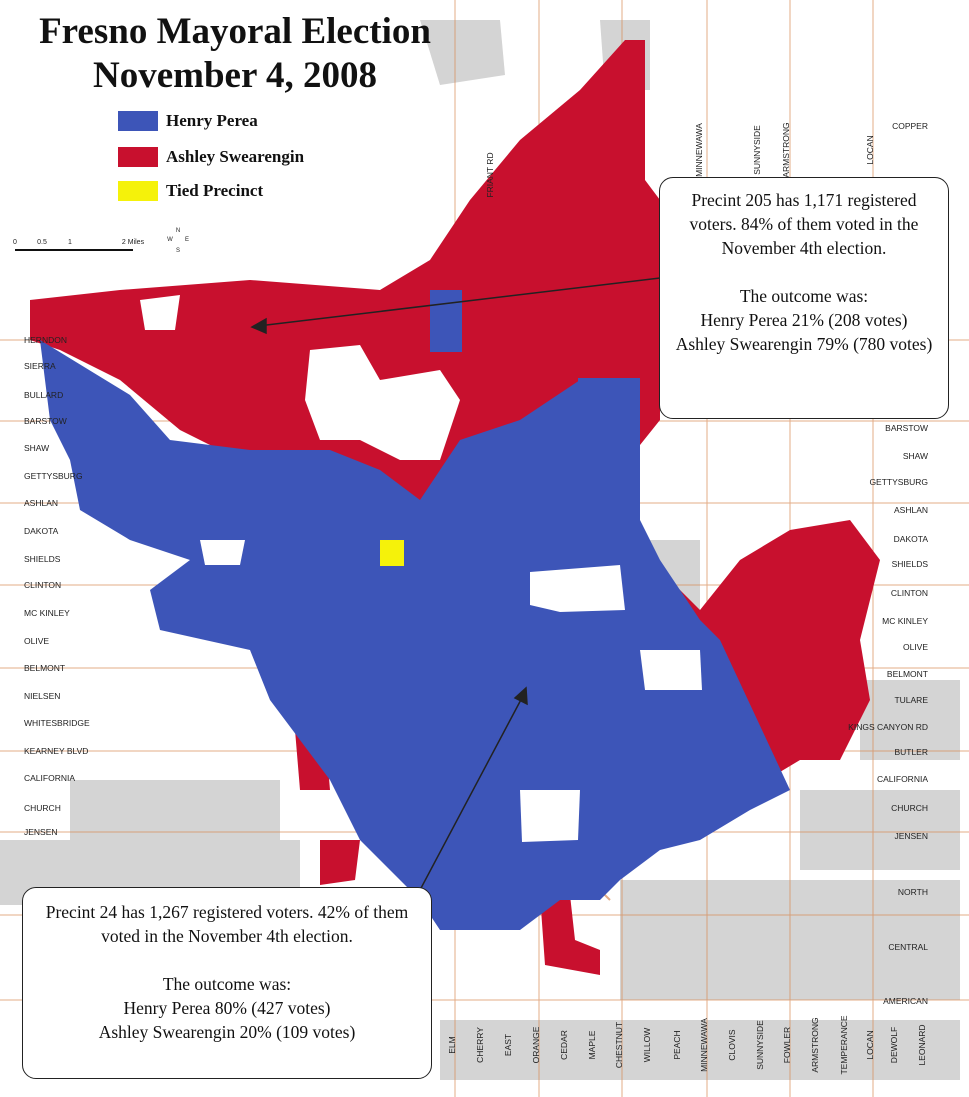 The width and height of the screenshot is (969, 1097). What do you see at coordinates (508, 1045) in the screenshot?
I see `street-label: EAST` at bounding box center [508, 1045].